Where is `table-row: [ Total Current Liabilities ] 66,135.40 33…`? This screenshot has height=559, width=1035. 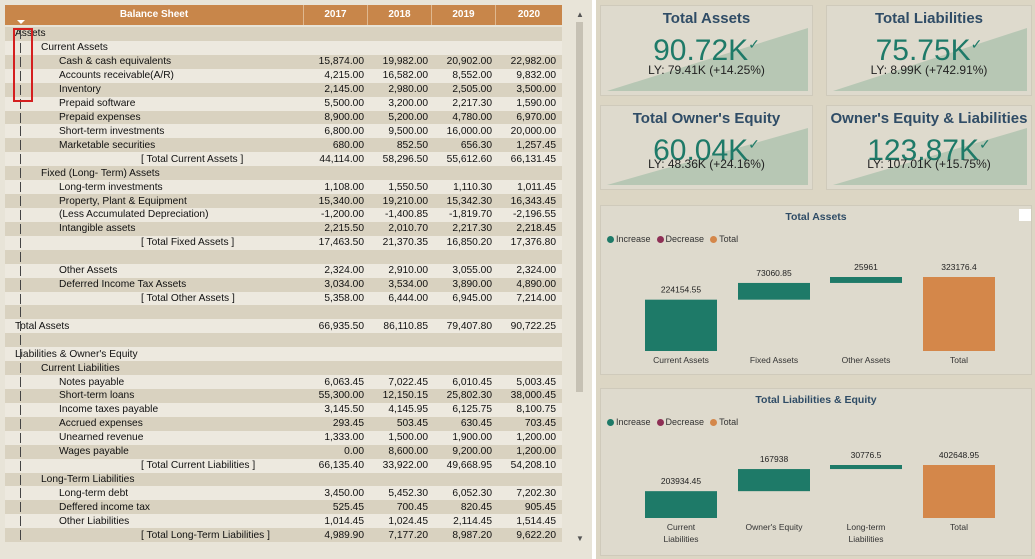
table-row: [ Total Current Liabilities ] 66,135.40 33… is located at coordinates (283, 465).